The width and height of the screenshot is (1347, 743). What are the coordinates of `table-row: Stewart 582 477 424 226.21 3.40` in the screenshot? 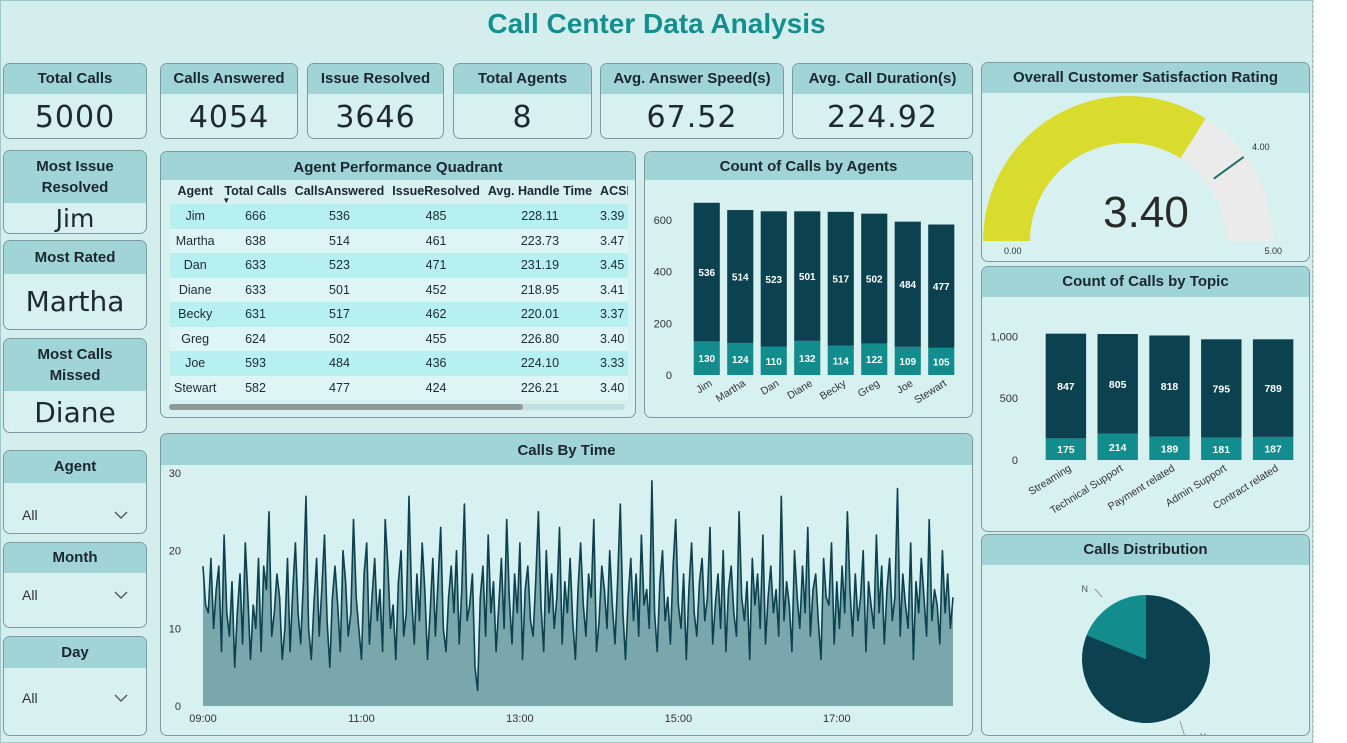 It's located at (399, 387).